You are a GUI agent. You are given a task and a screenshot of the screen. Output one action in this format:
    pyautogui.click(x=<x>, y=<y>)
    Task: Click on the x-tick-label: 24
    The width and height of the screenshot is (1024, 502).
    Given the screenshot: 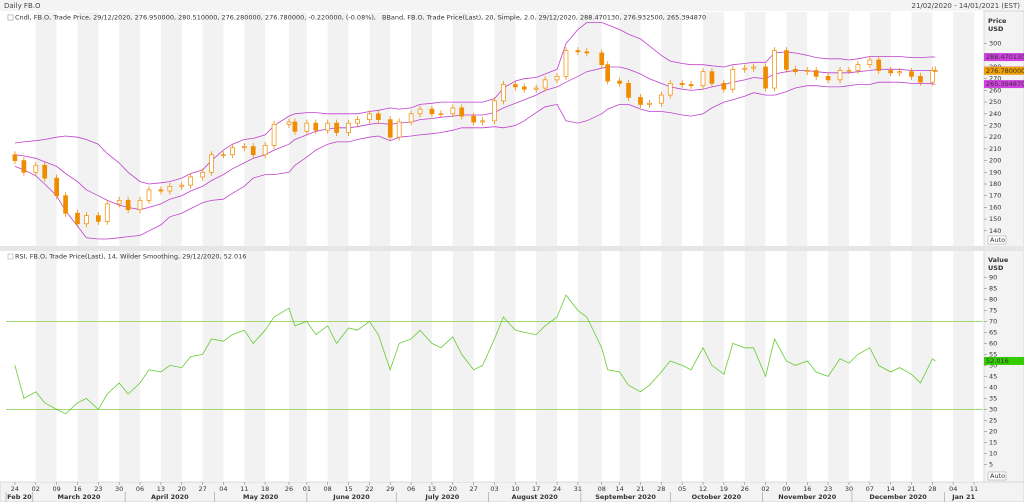 What is the action you would take?
    pyautogui.click(x=557, y=489)
    